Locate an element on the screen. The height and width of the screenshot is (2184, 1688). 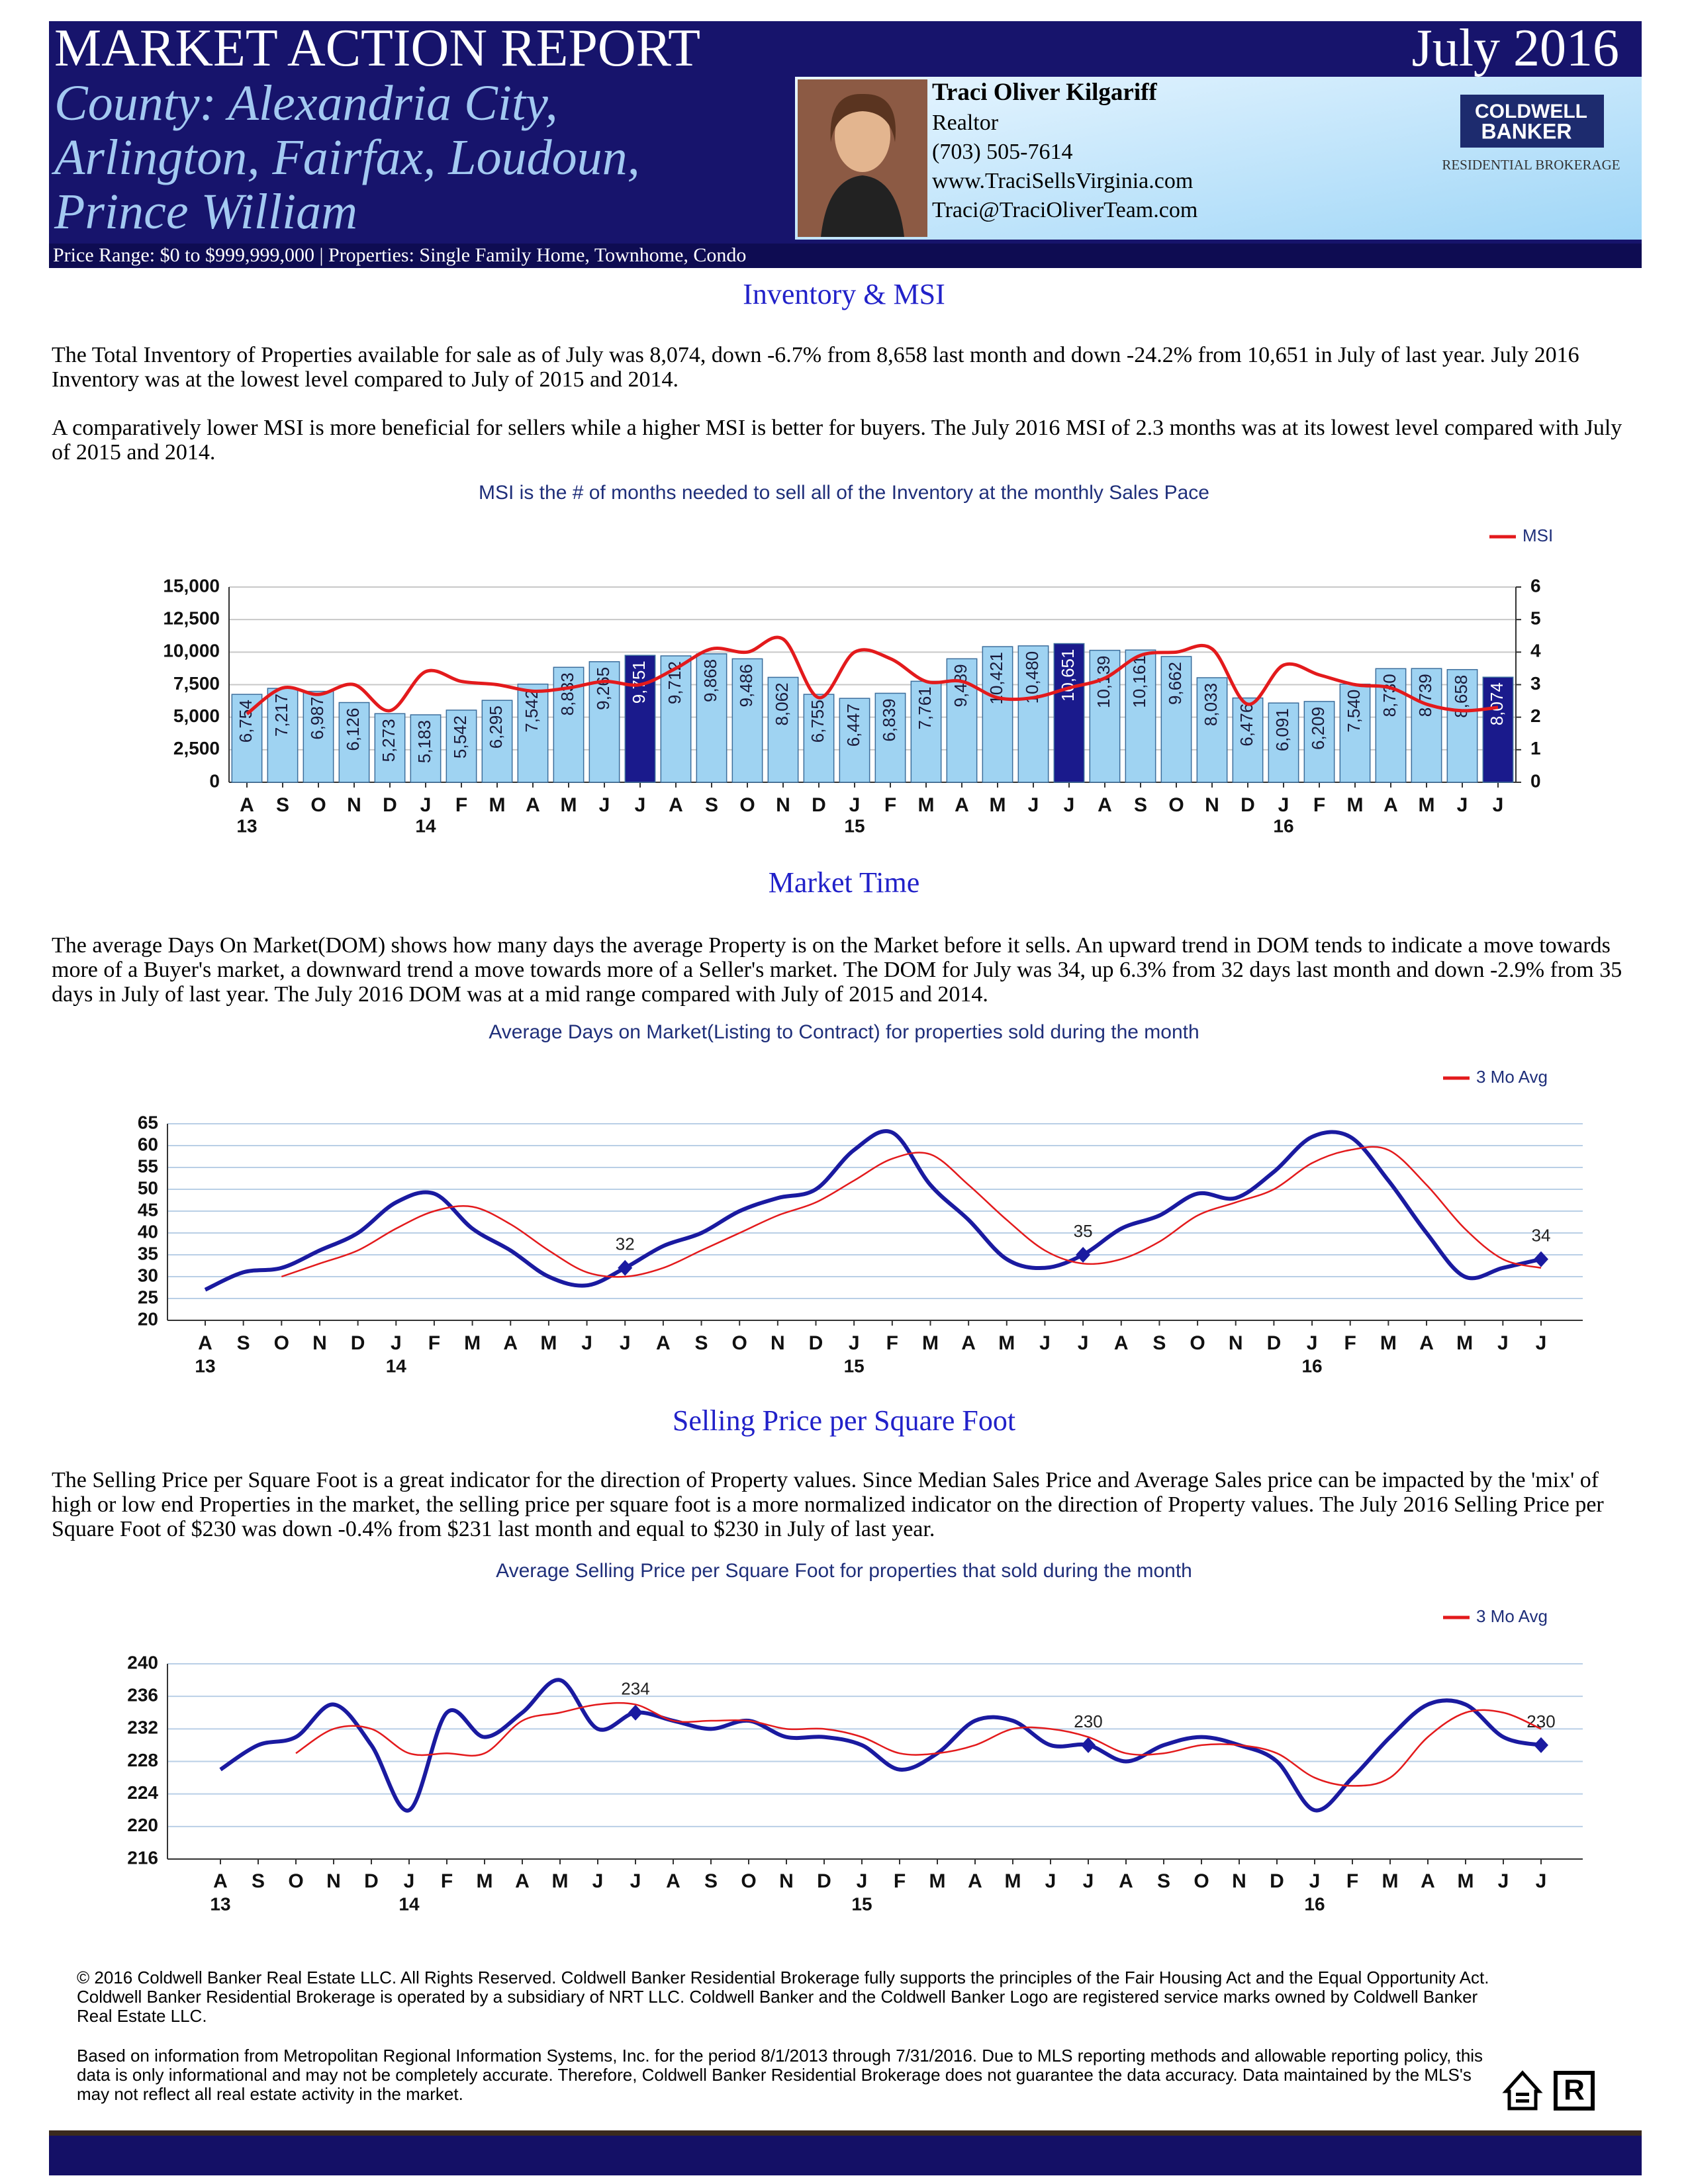
bar-value-label: 8,730 is located at coordinates (1389, 695).